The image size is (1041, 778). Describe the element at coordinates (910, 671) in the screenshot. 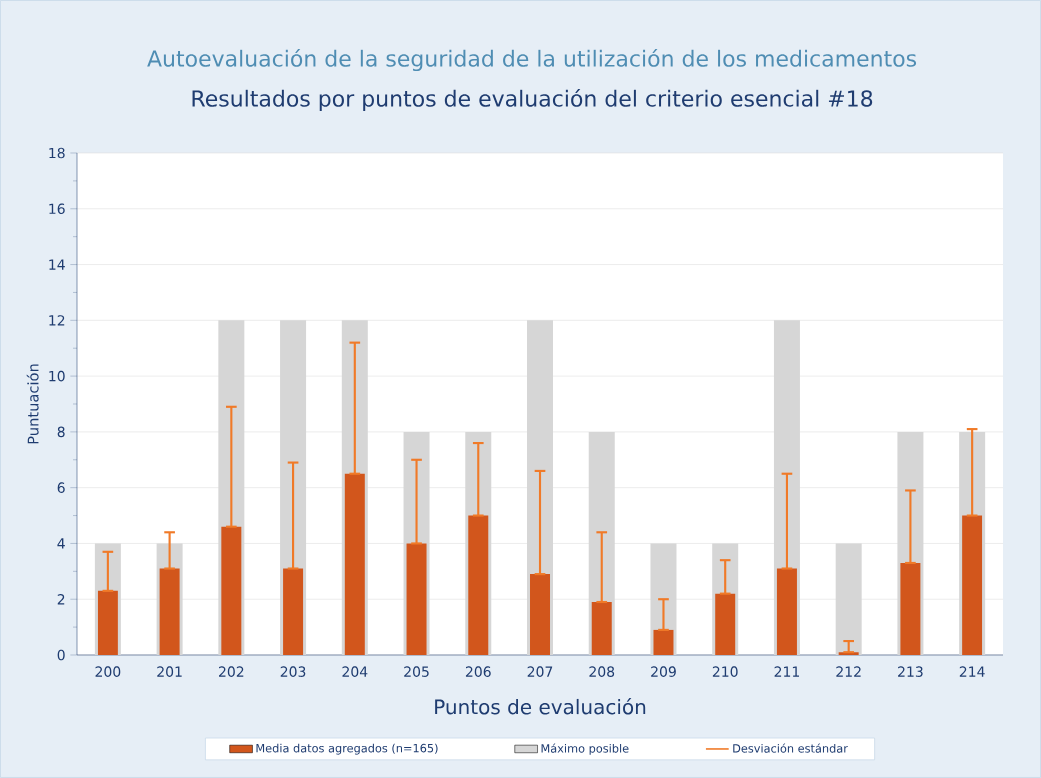

I see `x-tick-label: 213` at that location.